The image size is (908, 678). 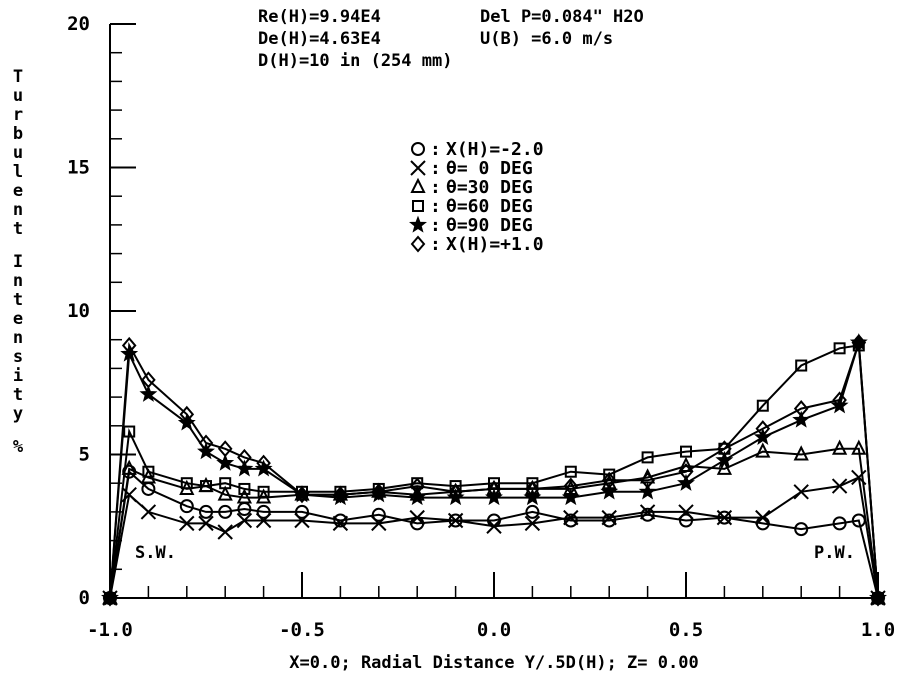 What do you see at coordinates (834, 553) in the screenshot?
I see `annotation-pw: P.W.` at bounding box center [834, 553].